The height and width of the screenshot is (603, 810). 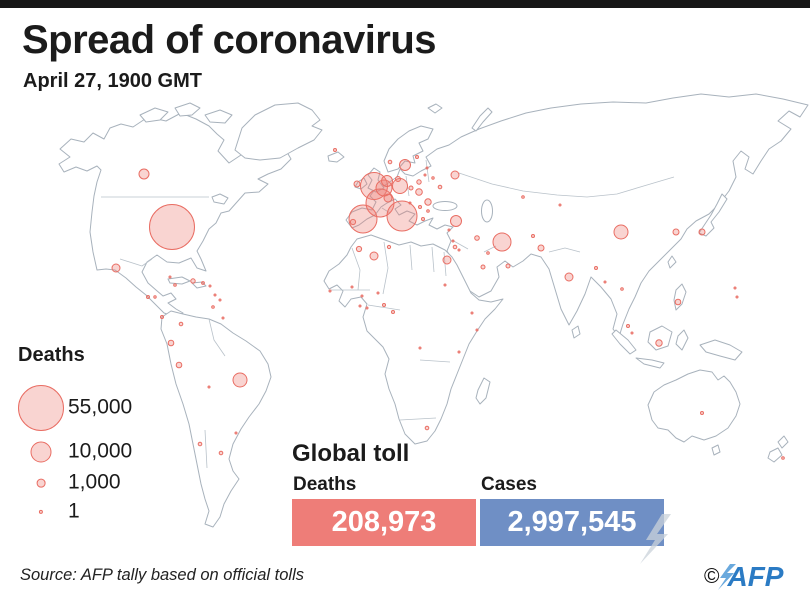 I want to click on death-bubble-israel, so click(x=455, y=247).